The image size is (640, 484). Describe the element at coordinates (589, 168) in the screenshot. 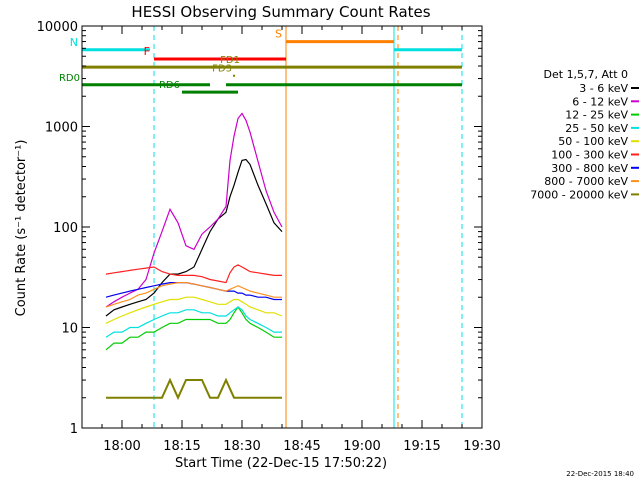

I see `legend-entry-6: 300 - 800 keV` at that location.